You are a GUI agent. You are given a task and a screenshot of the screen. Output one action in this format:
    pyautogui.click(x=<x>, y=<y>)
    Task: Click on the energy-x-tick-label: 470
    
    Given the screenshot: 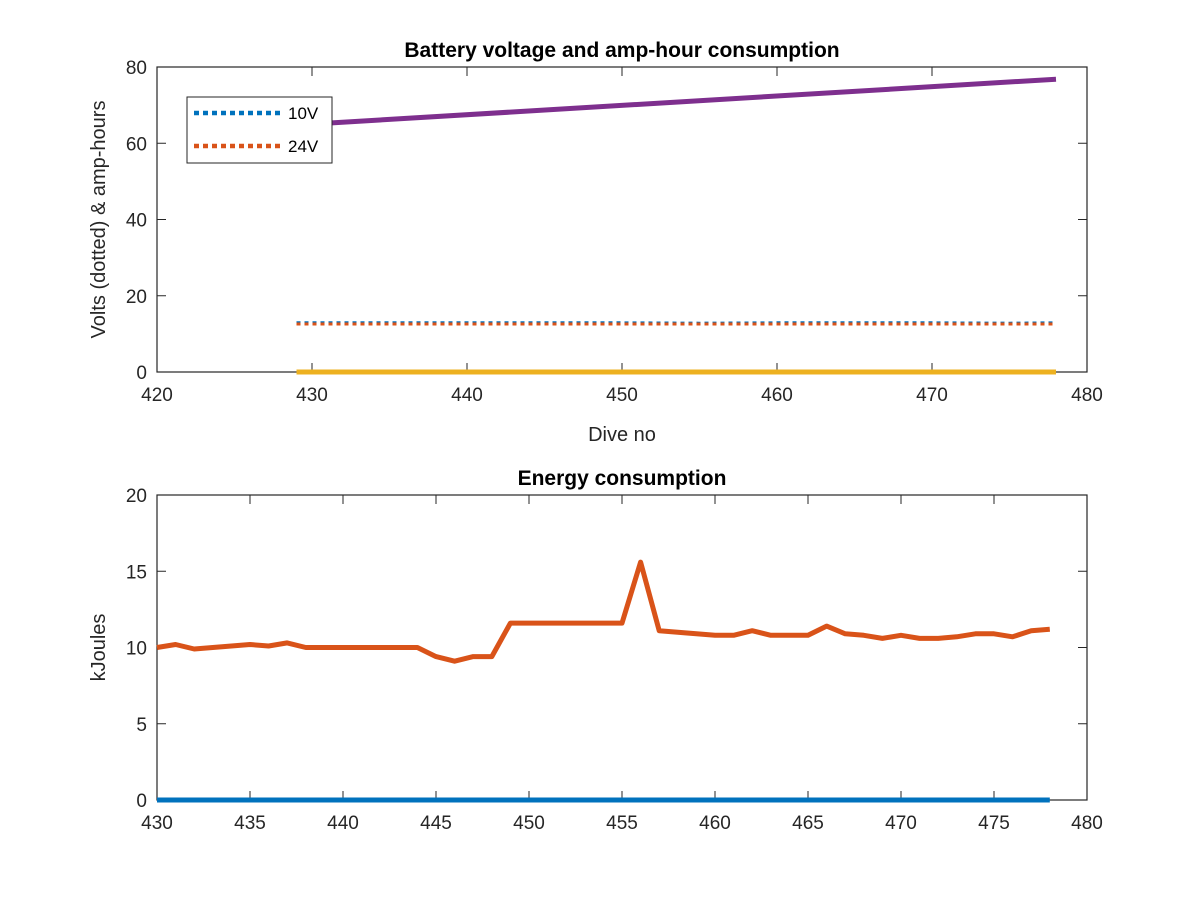 What is the action you would take?
    pyautogui.click(x=901, y=823)
    